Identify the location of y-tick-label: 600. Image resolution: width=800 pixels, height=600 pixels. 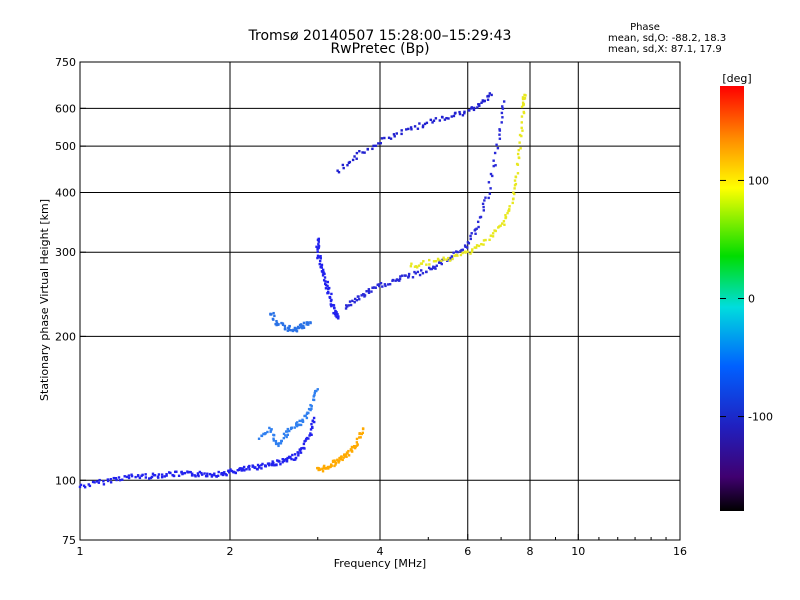
(65, 108).